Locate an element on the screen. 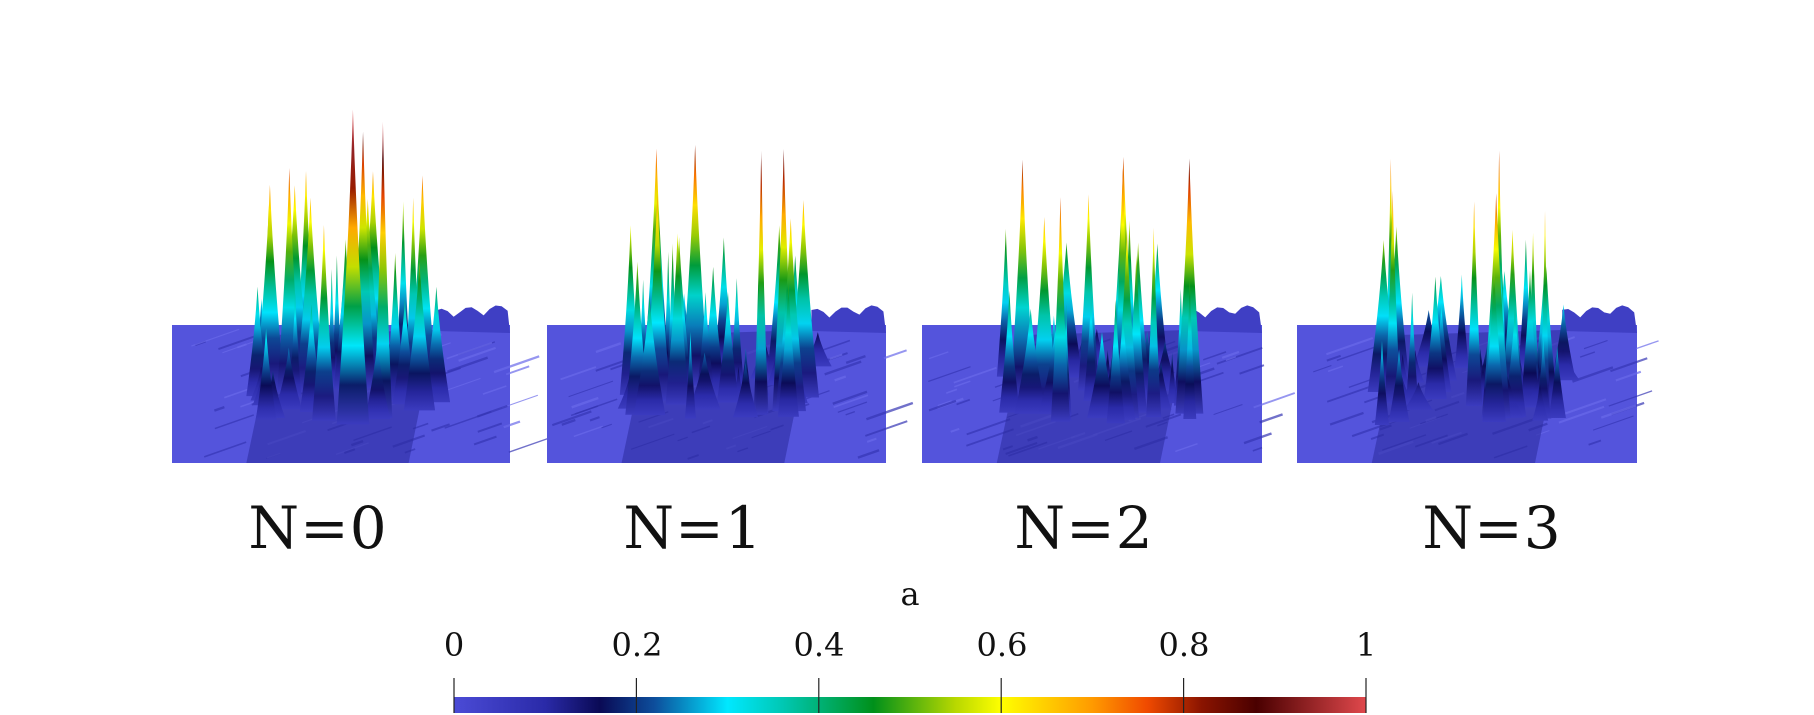 The image size is (1814, 715). panel-label-n1: N=1 is located at coordinates (693, 528).